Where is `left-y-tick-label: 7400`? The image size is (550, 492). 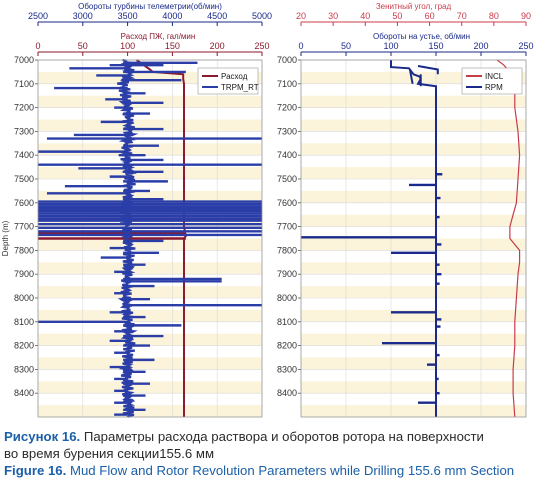
left-y-tick-label: 7400 is located at coordinates (24, 155).